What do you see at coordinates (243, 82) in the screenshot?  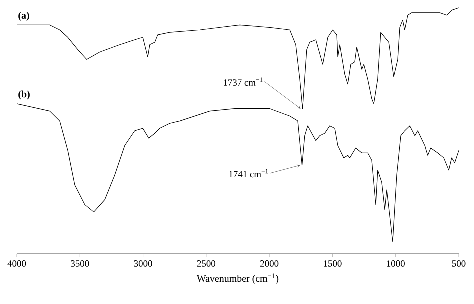 I see `annotation: 1737 cm$^{−1}$` at bounding box center [243, 82].